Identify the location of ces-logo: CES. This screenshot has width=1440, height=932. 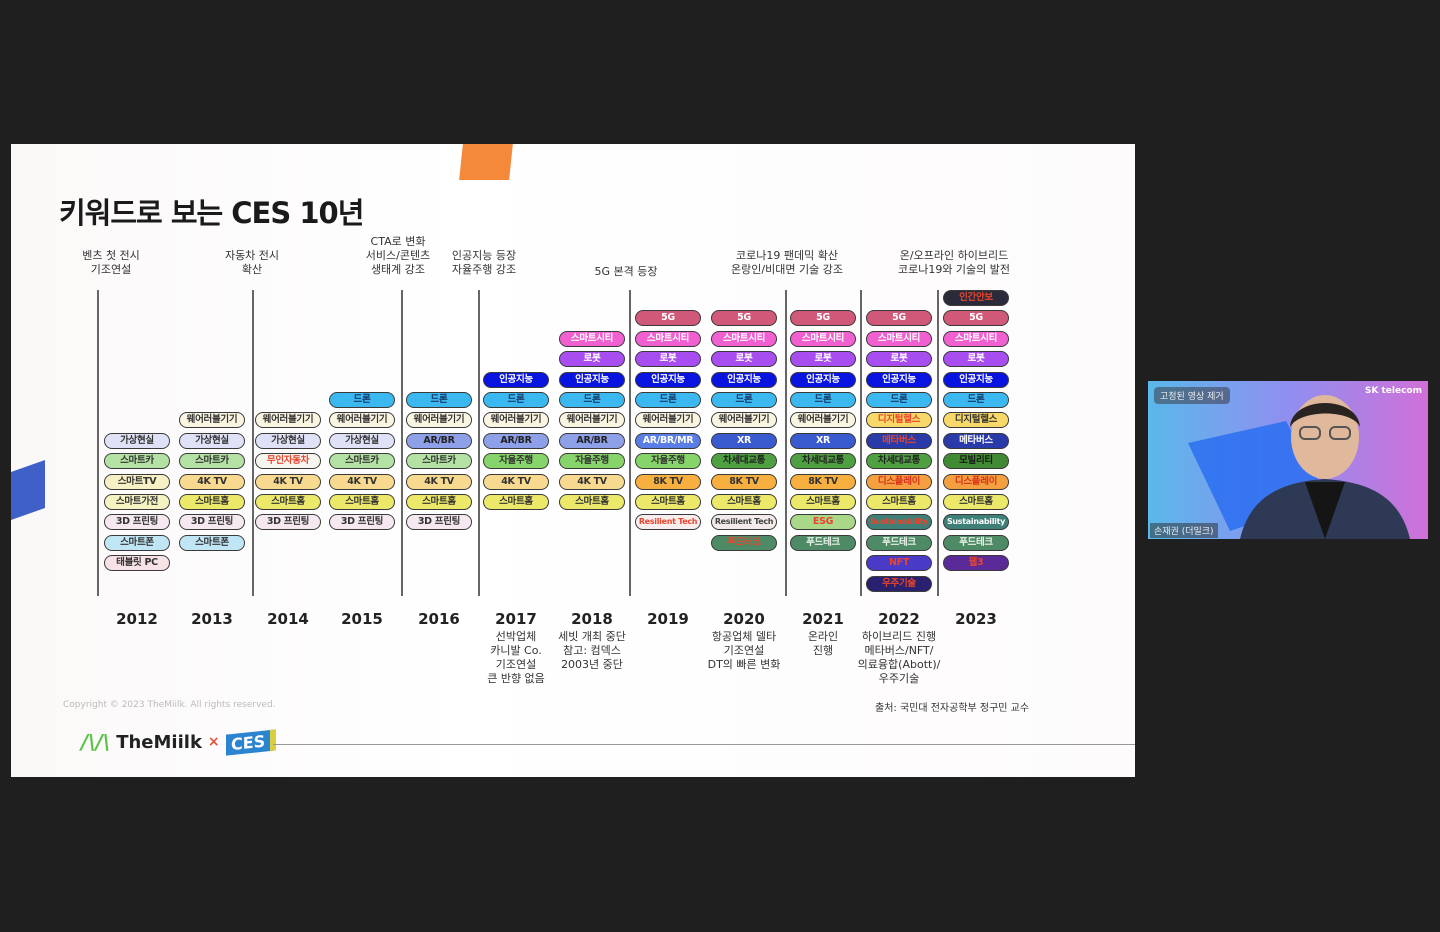
(250, 742).